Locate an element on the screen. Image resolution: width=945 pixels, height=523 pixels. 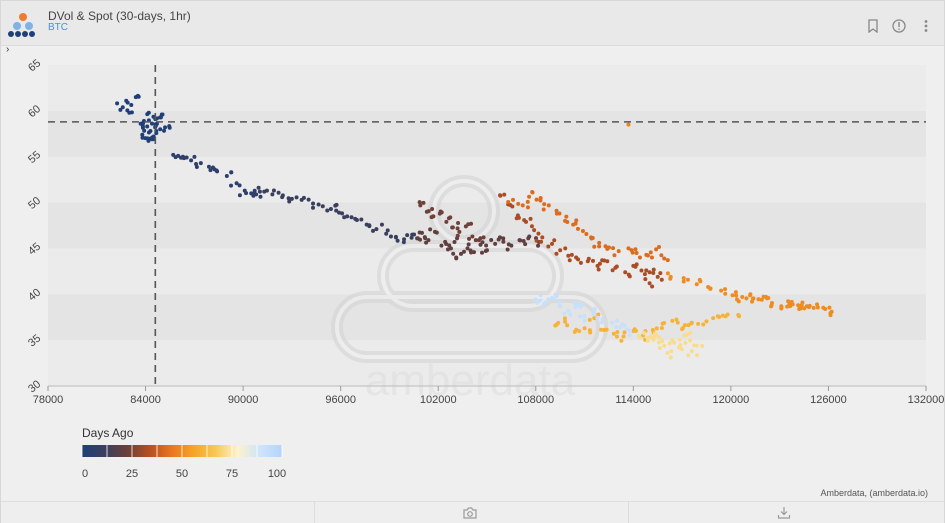
colorbar-tick-label: 50 is located at coordinates (182, 474).